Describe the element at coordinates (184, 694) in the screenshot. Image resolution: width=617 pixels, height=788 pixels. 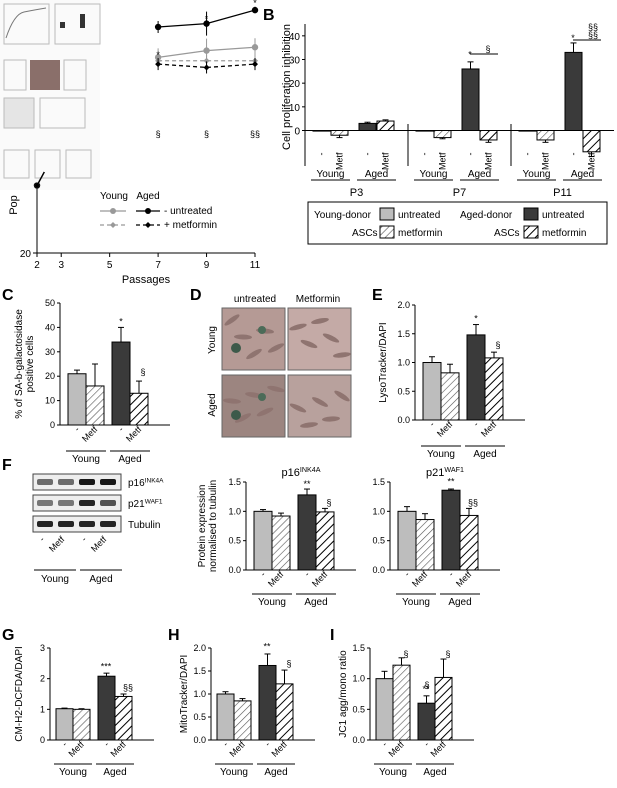
I see `y-axis-label: MitoTracker/DAPI` at that location.